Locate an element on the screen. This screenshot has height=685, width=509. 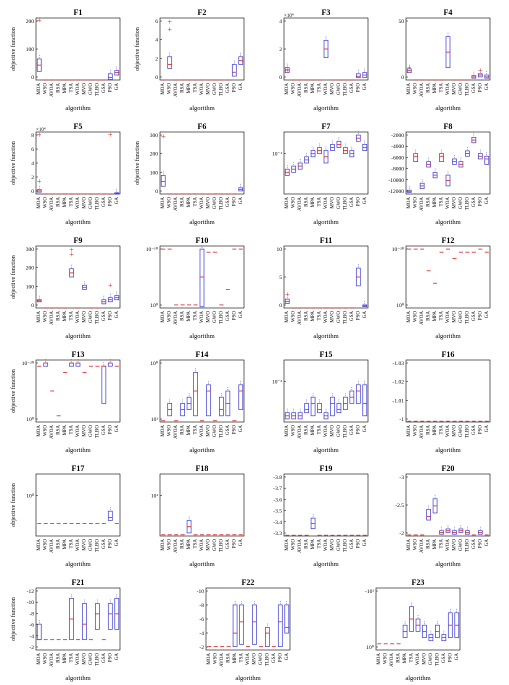
y-tick-label: -1.02 is located at coordinates (399, 383).